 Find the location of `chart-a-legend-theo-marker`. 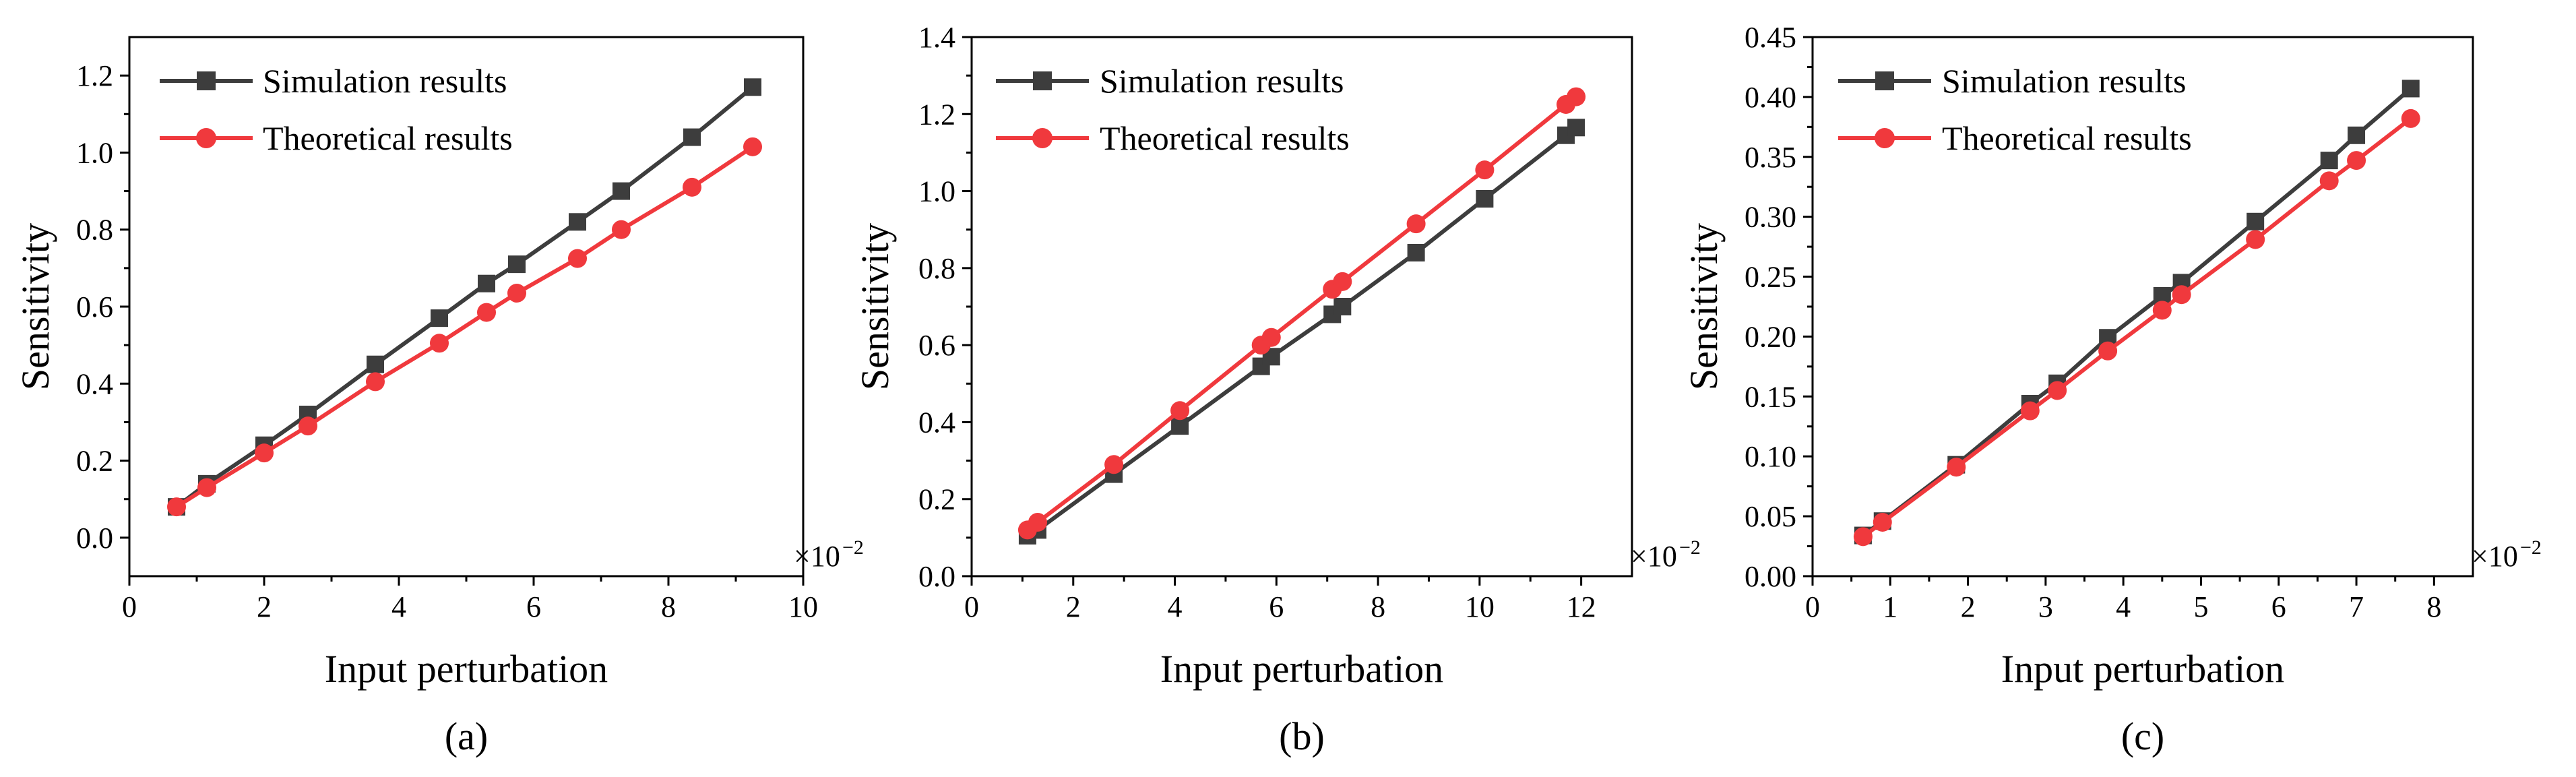

chart-a-legend-theo-marker is located at coordinates (206, 138).